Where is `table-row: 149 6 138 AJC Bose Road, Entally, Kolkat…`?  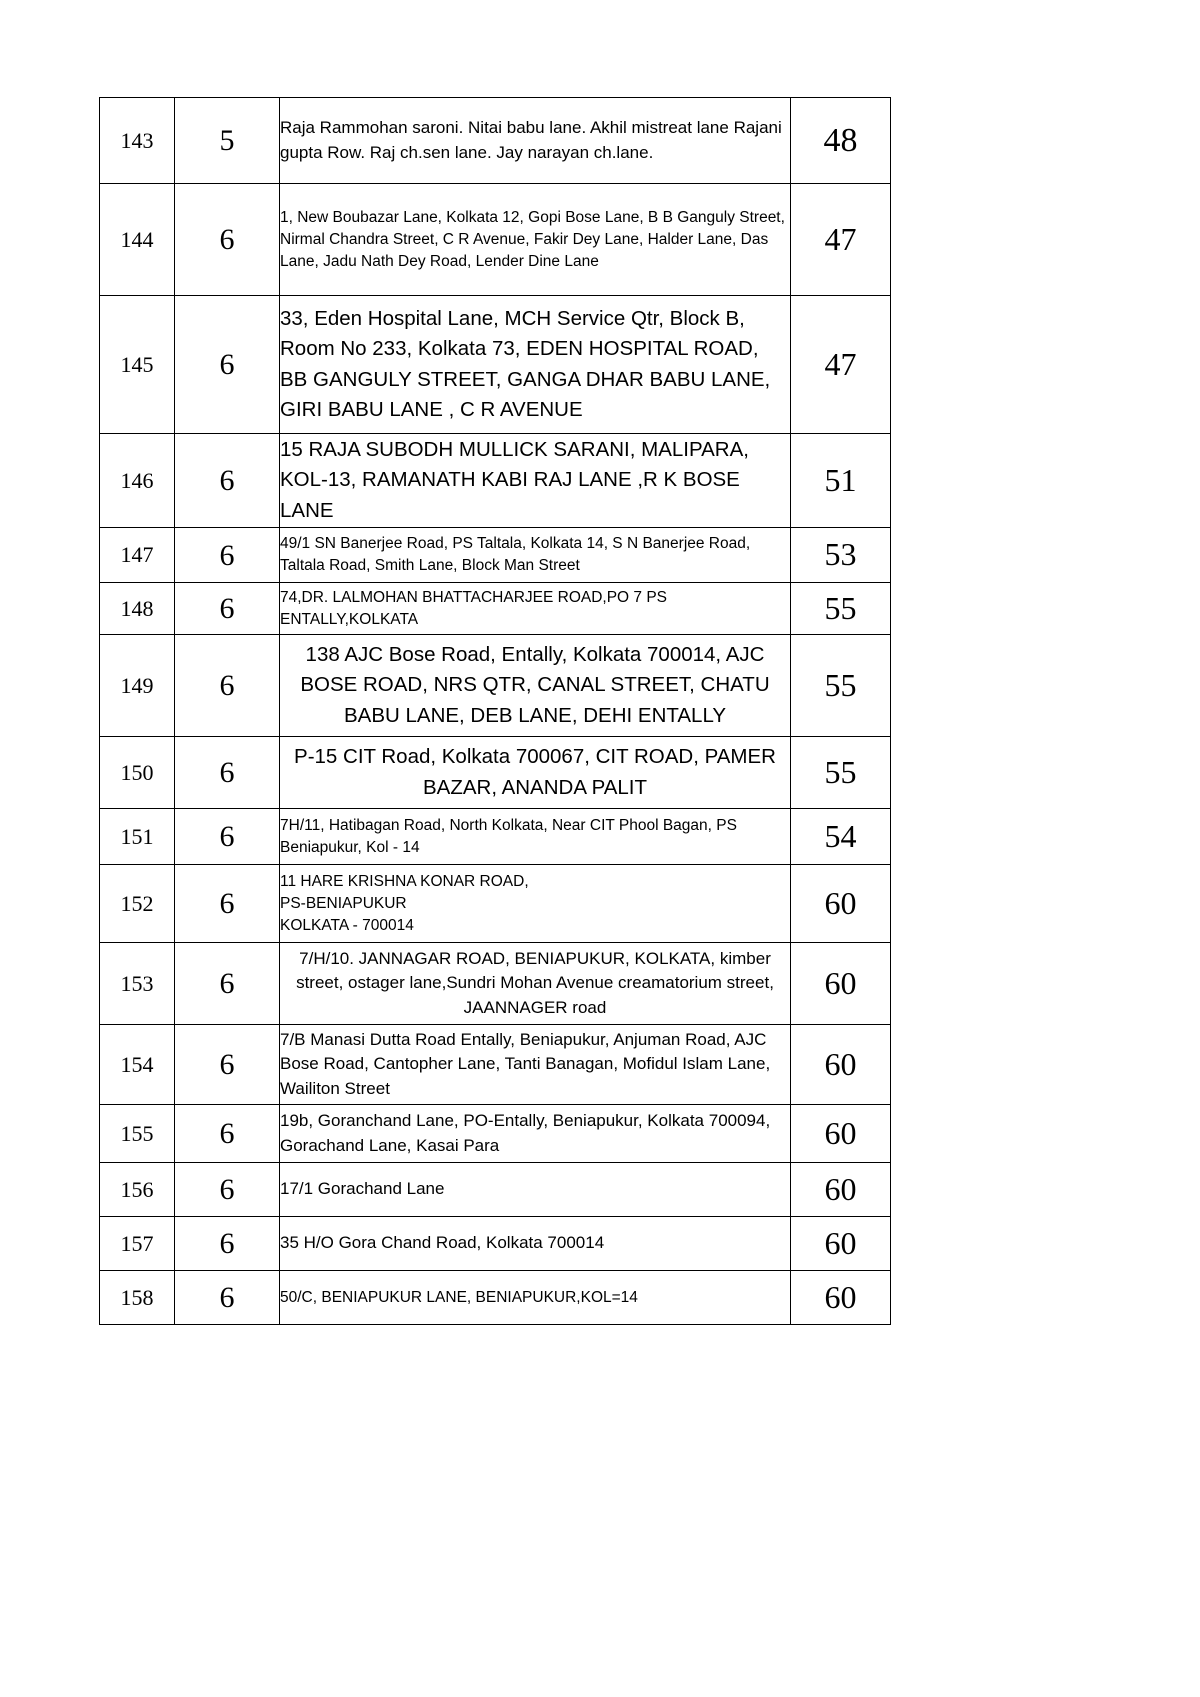 table-row: 149 6 138 AJC Bose Road, Entally, Kolkat… is located at coordinates (495, 685).